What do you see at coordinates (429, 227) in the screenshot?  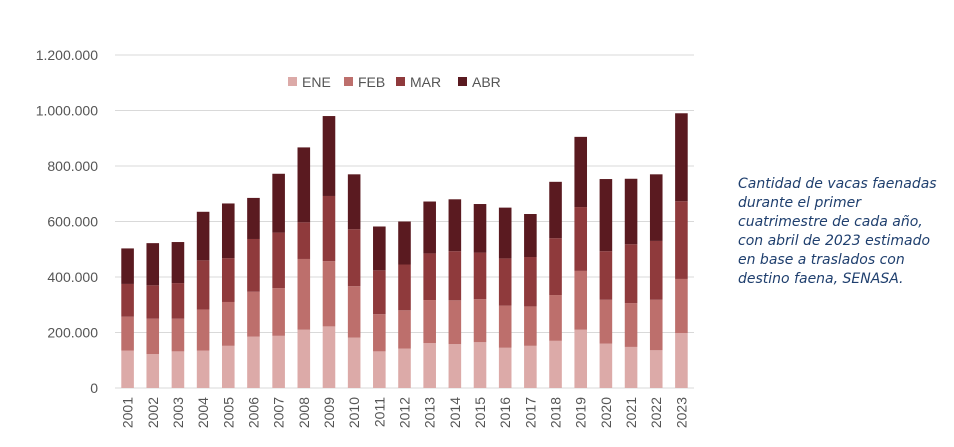 I see `bar-segment-abr-2013` at bounding box center [429, 227].